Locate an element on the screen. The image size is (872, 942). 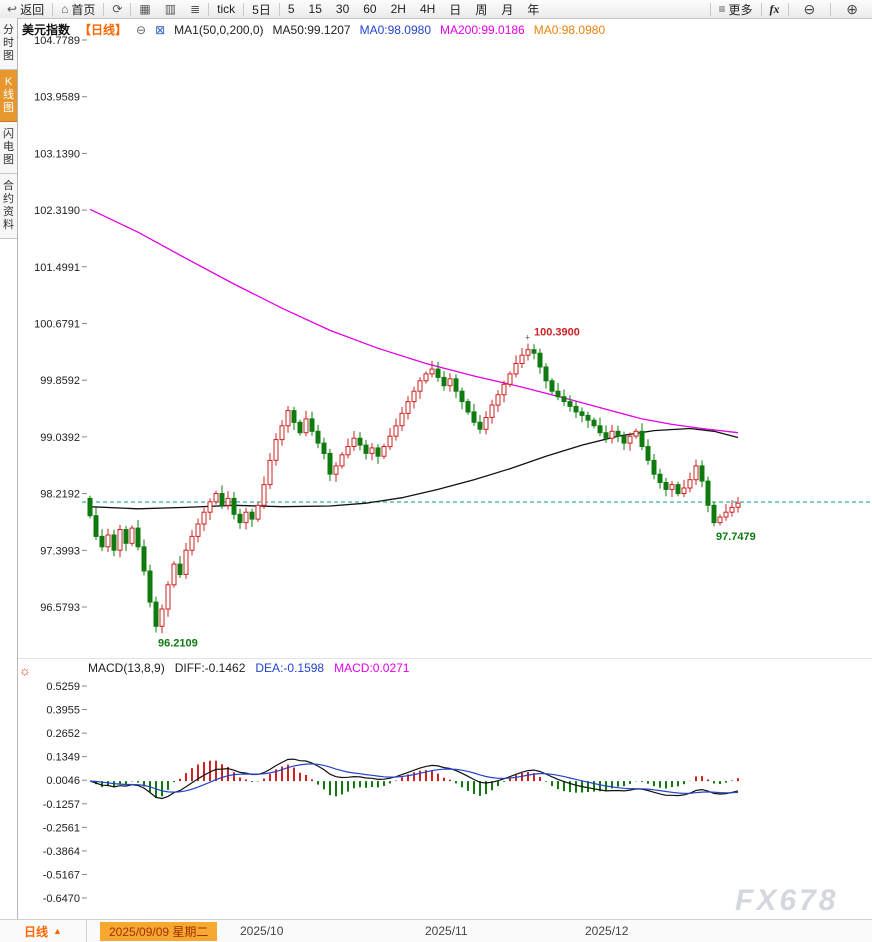
svg-text: 99.8592 is located at coordinates (60, 381).